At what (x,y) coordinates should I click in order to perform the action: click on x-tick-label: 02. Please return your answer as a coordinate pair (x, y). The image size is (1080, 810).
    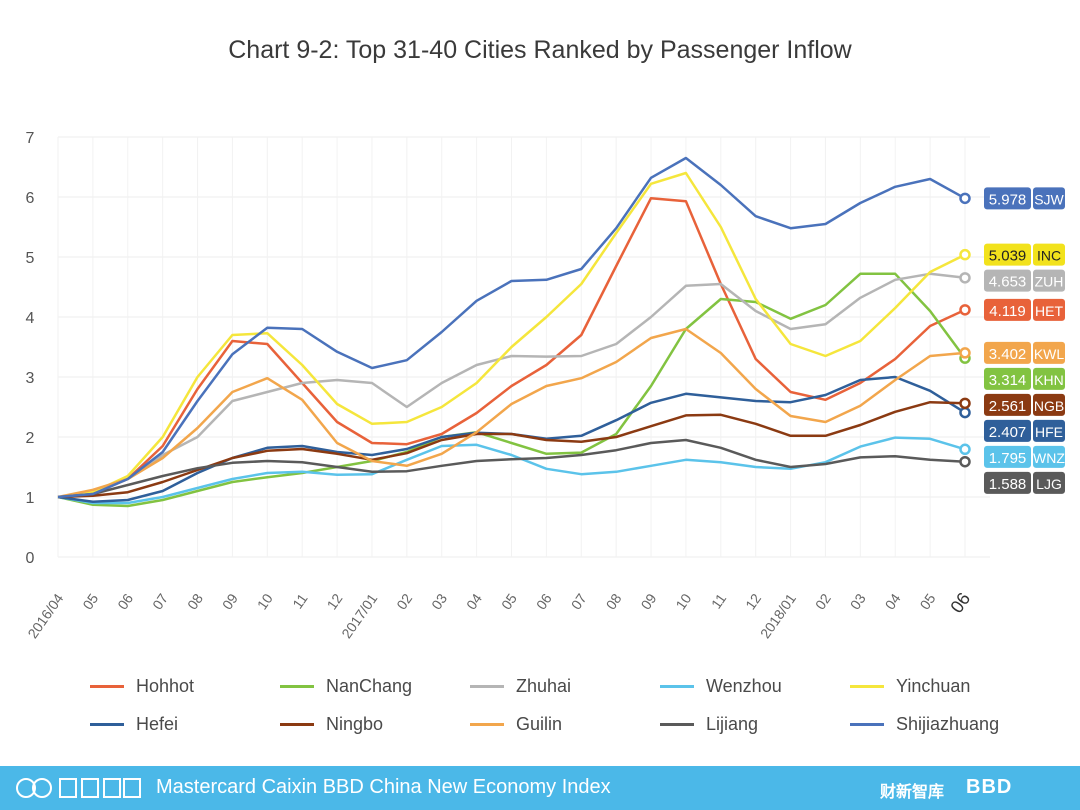
    Looking at the image, I should click on (404, 601).